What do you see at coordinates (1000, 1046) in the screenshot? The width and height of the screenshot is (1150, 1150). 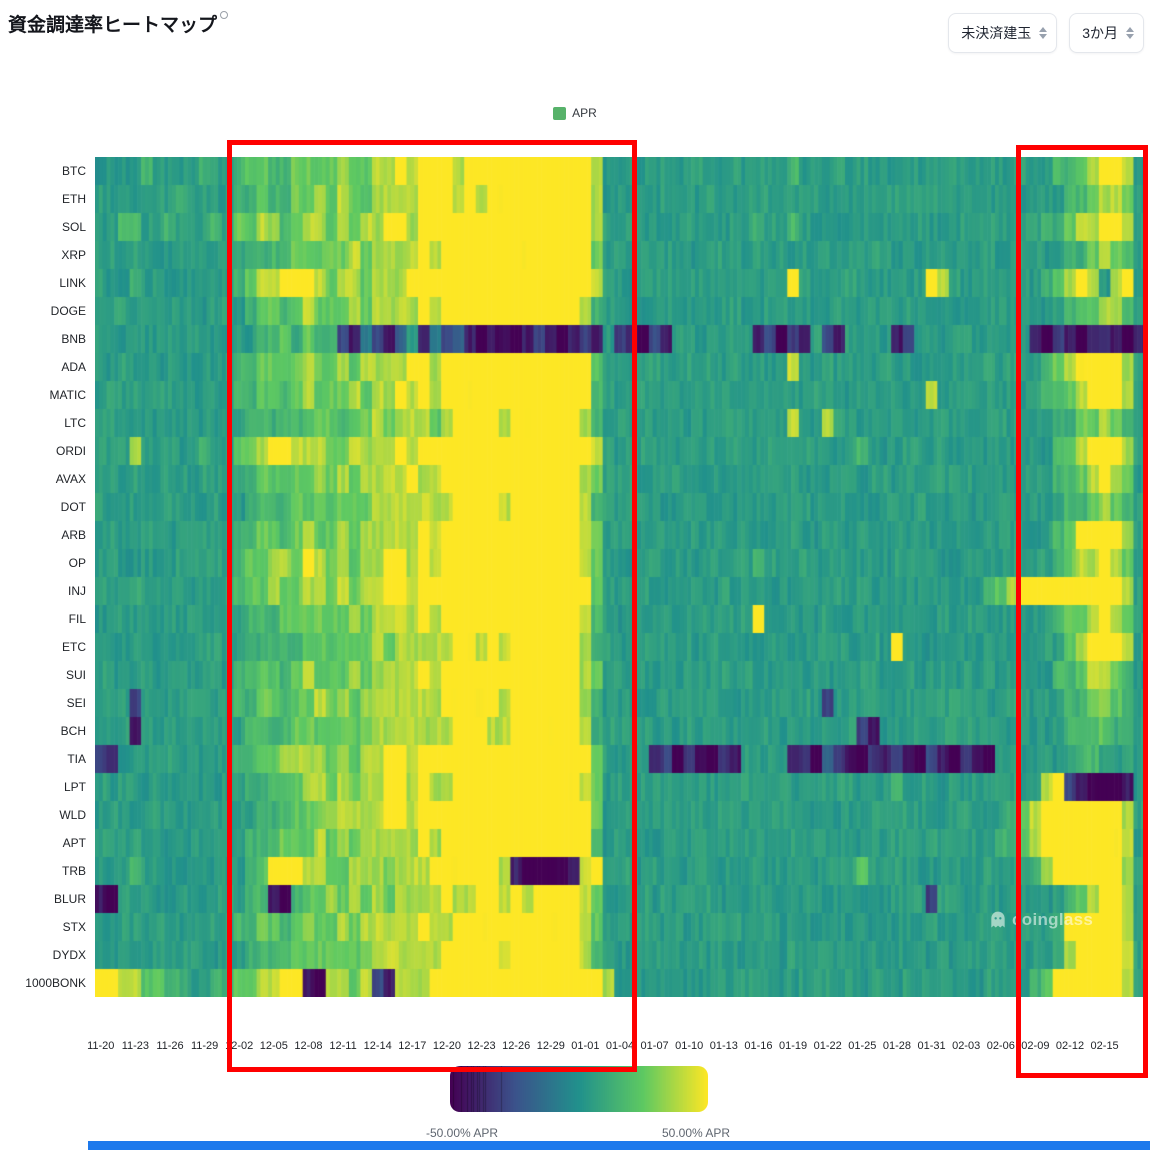 I see `x-axis-label: 02-06` at bounding box center [1000, 1046].